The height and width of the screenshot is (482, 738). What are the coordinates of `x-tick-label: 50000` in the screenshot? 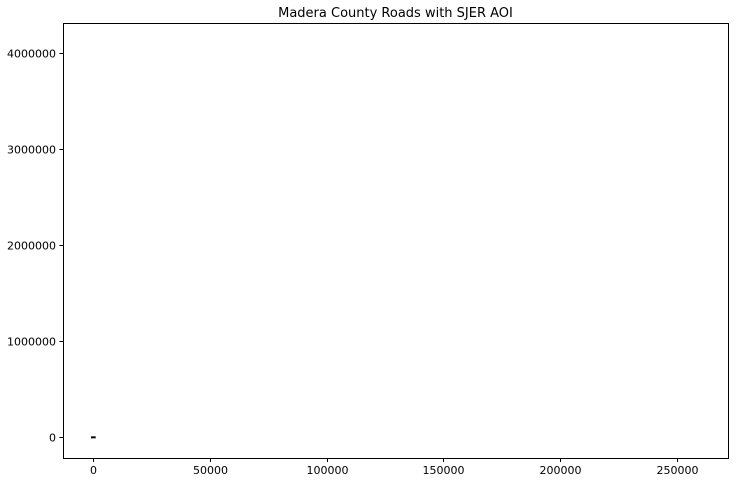 It's located at (210, 470).